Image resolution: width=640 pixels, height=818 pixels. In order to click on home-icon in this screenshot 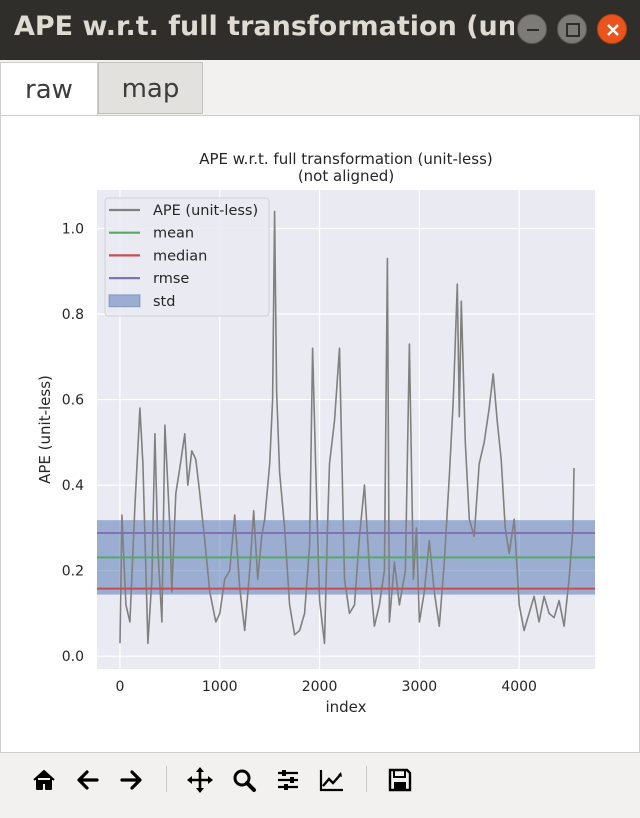, I will do `click(44, 780)`.